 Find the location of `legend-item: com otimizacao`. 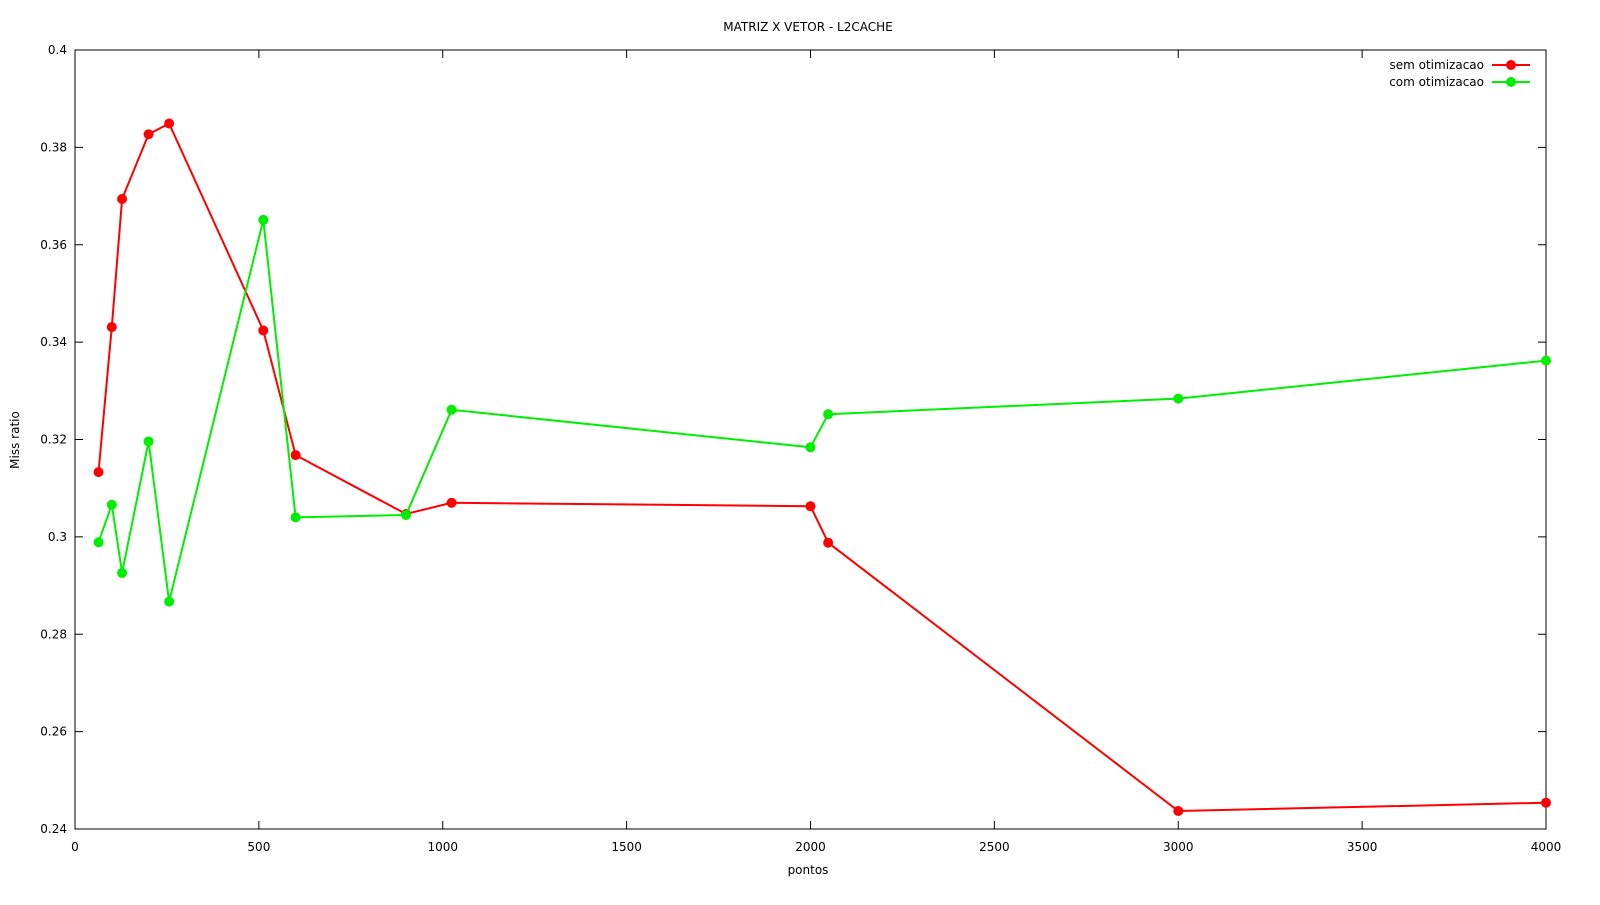

legend-item: com otimizacao is located at coordinates (1459, 82).